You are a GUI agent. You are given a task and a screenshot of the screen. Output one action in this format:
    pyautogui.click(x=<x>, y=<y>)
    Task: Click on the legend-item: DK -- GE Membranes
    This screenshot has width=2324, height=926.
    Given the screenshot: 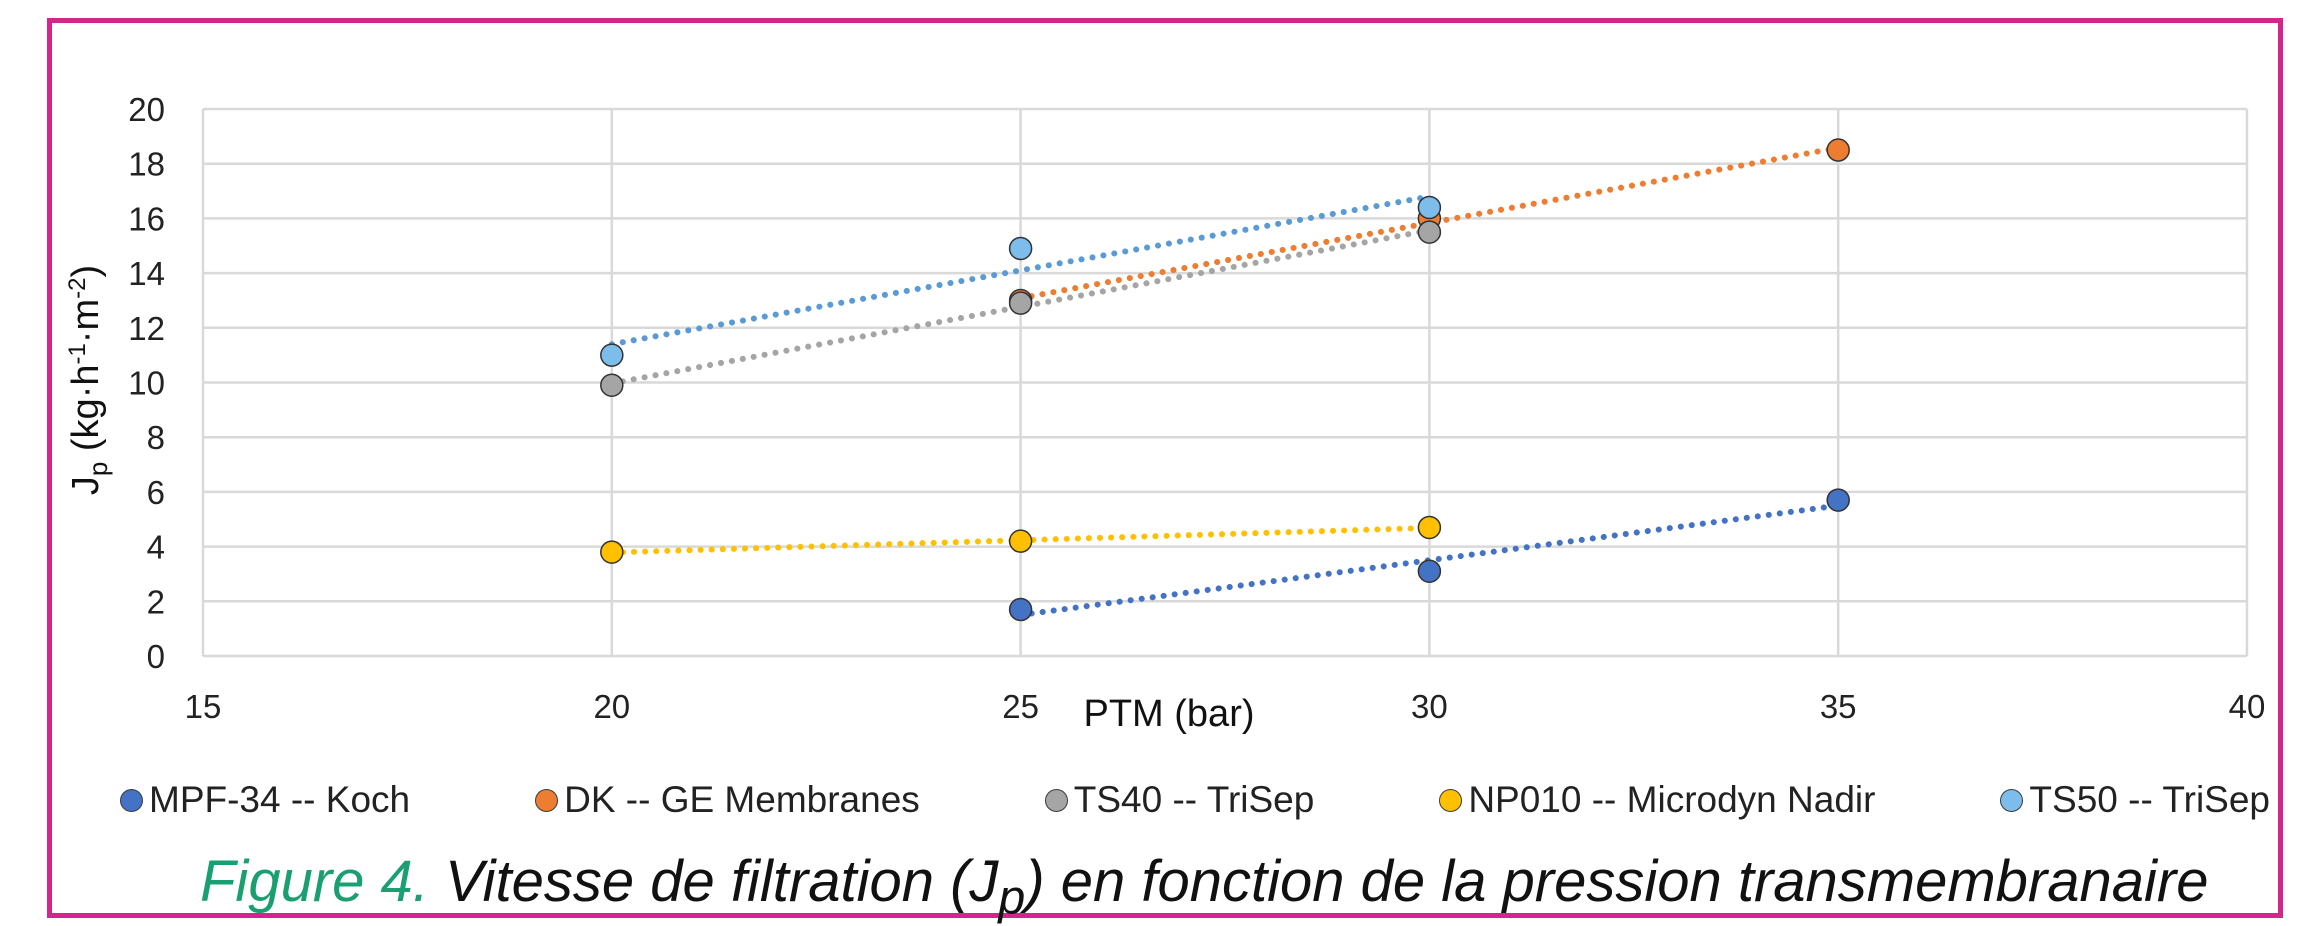 What is the action you would take?
    pyautogui.click(x=727, y=800)
    